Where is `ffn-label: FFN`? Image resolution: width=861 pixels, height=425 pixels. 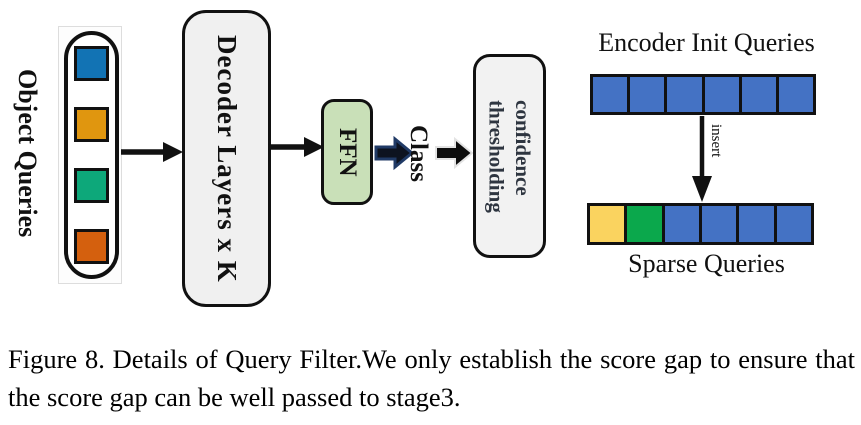 ffn-label: FFN is located at coordinates (347, 152).